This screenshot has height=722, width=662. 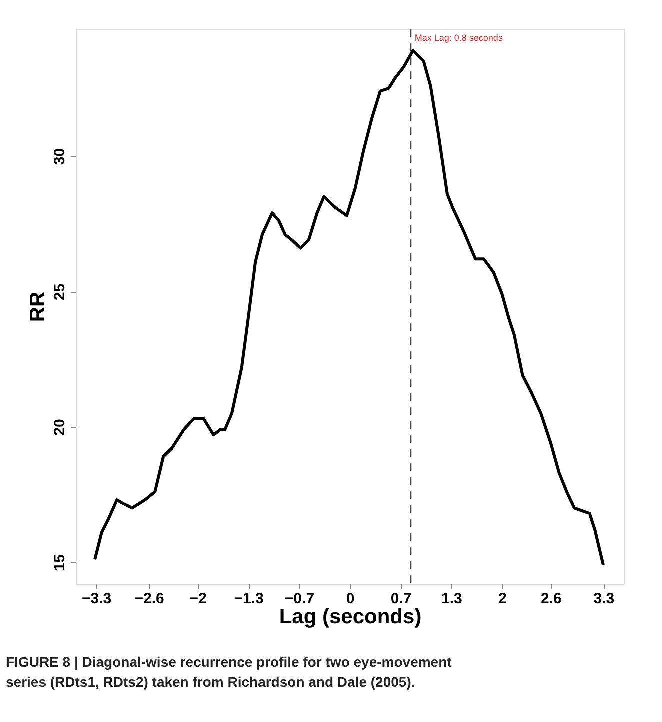 What do you see at coordinates (229, 672) in the screenshot?
I see `caption: FIGURE 8 | Diagonal-wise recurrence profile for two eye-movement series (RDts1, RDts2) taken from Richardson and Dale (2005).` at bounding box center [229, 672].